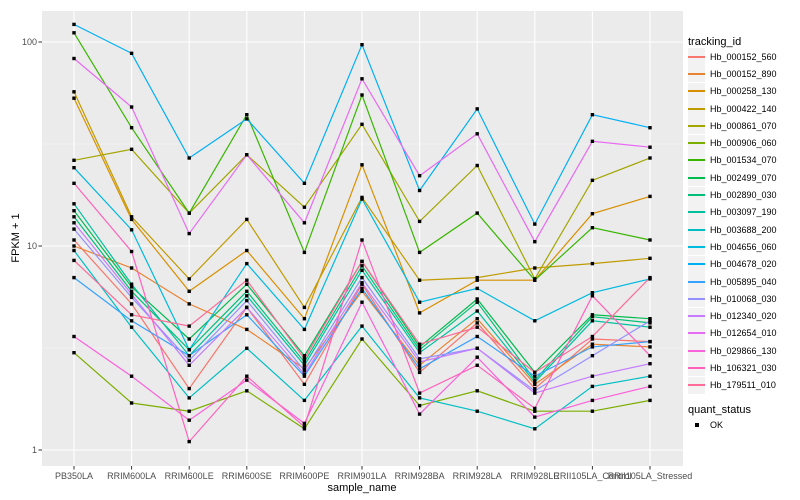 The image size is (800, 500). I want to click on legend-item-Hb_012654_010: Hb_012654_010, so click(744, 333).